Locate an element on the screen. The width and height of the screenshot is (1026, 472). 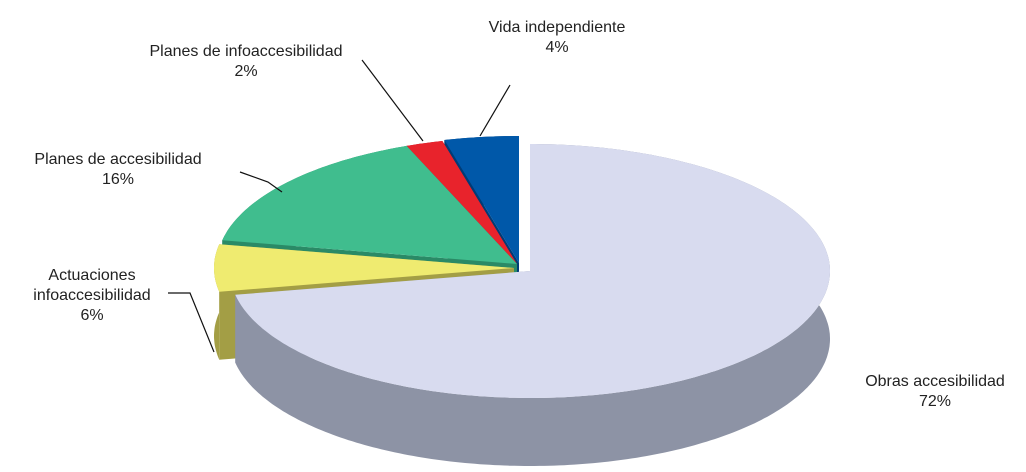
value-label: 72% is located at coordinates (935, 401).